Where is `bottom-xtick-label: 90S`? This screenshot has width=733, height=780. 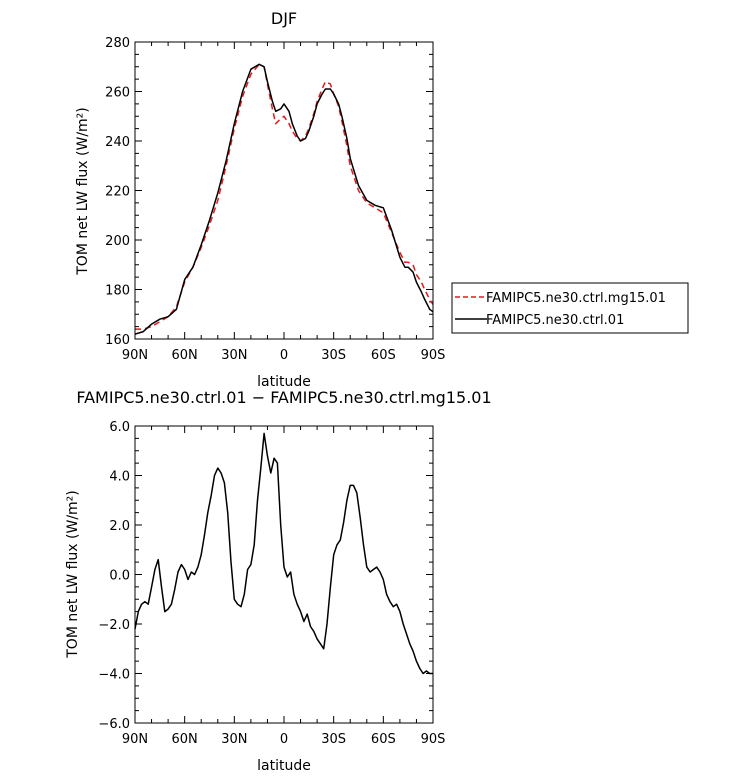 bottom-xtick-label: 90S is located at coordinates (433, 739).